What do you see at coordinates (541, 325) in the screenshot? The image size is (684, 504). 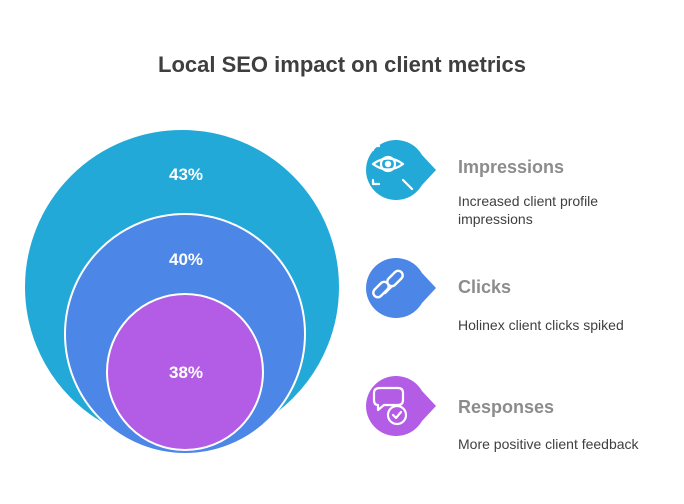 I see `clicks-description: Holinex client clicks spiked` at bounding box center [541, 325].